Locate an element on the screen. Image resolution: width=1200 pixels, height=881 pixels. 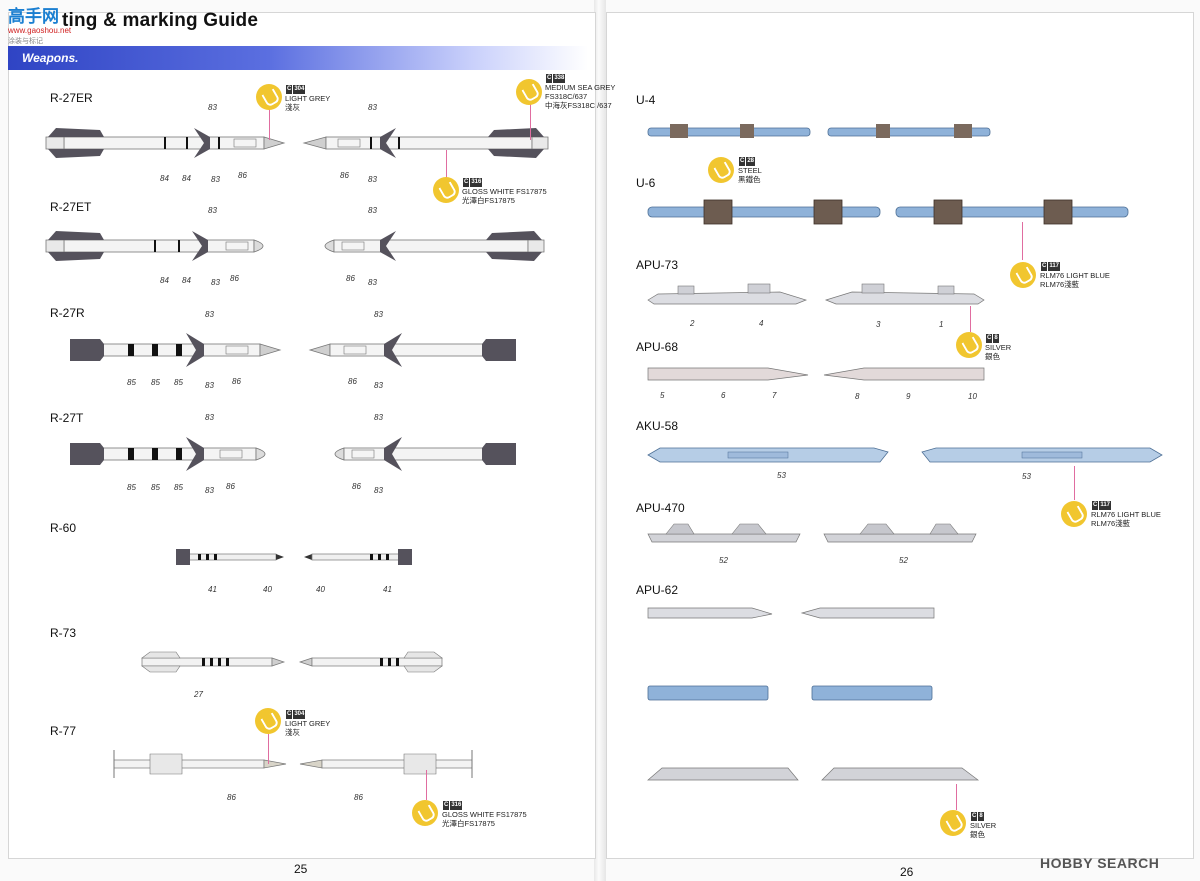
rail-apu73-left is located at coordinates (727, 294).